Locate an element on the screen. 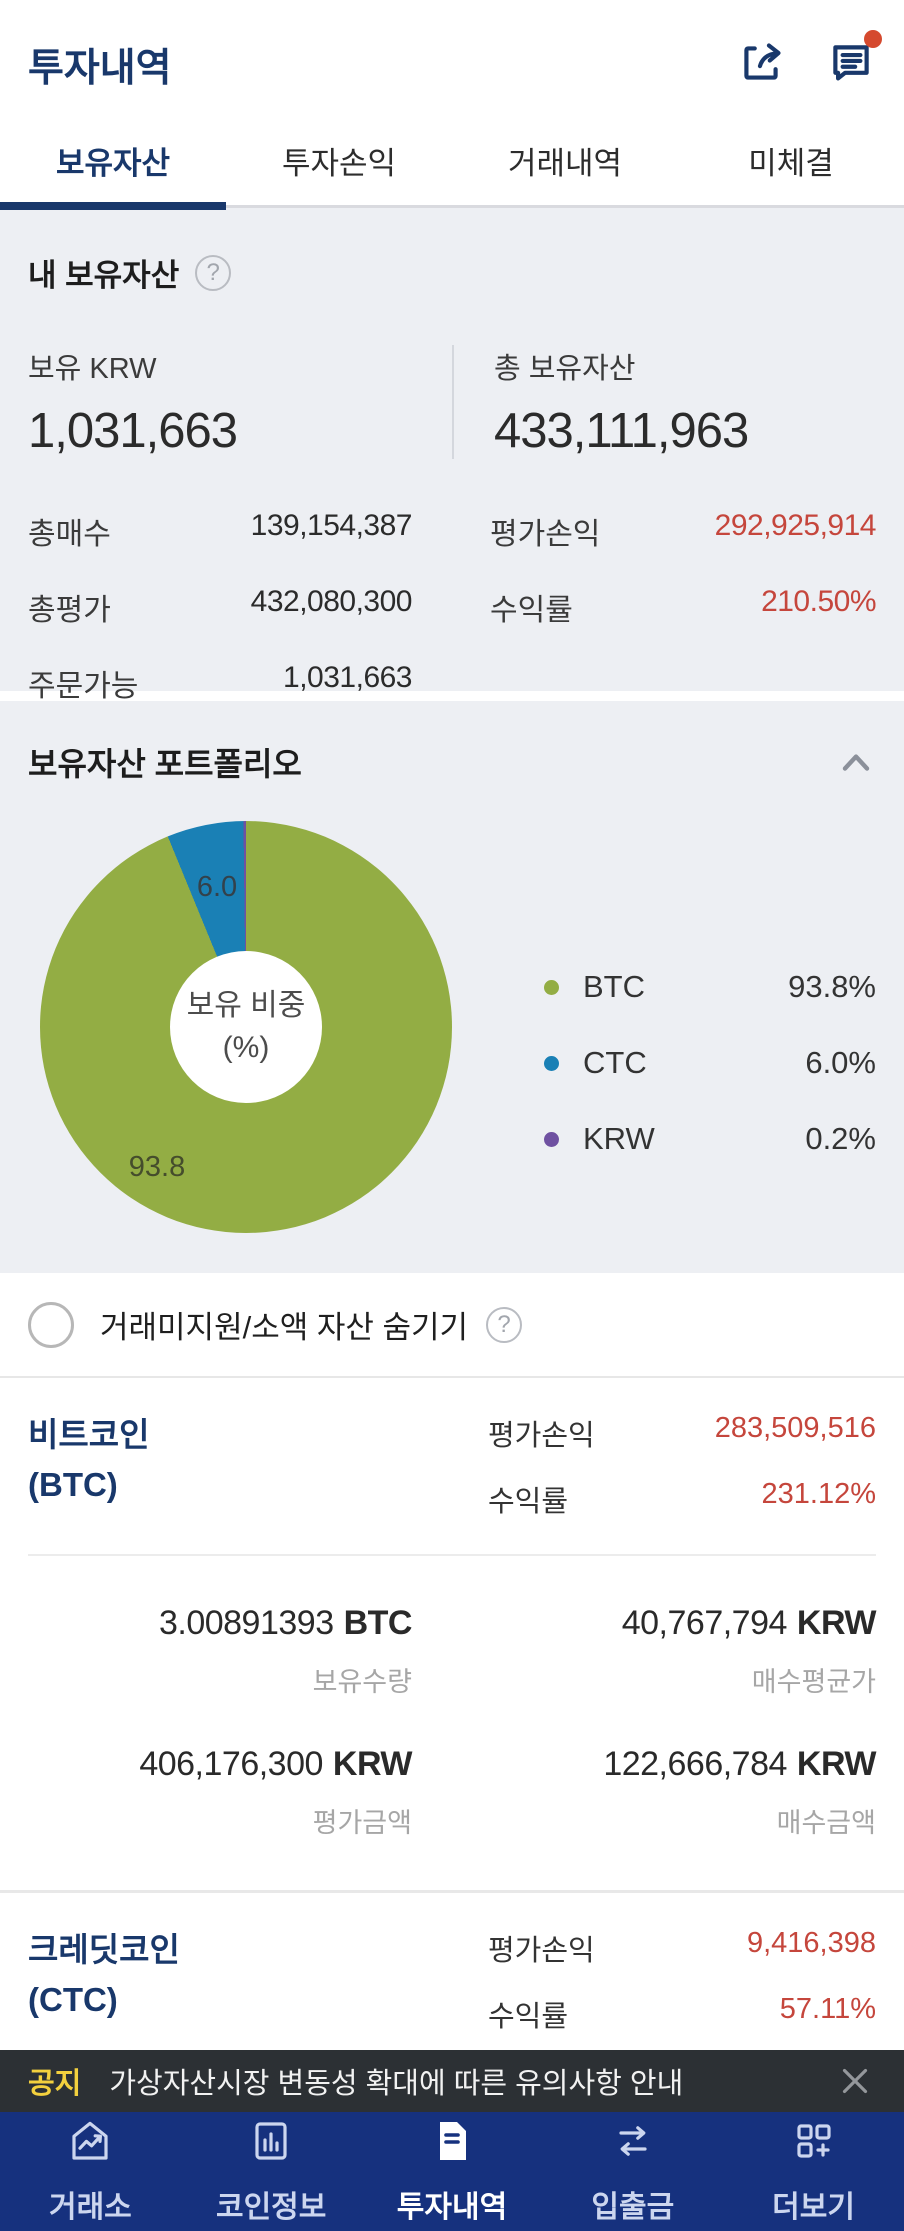 Image resolution: width=904 pixels, height=2231 pixels. collapse-button is located at coordinates (856, 763).